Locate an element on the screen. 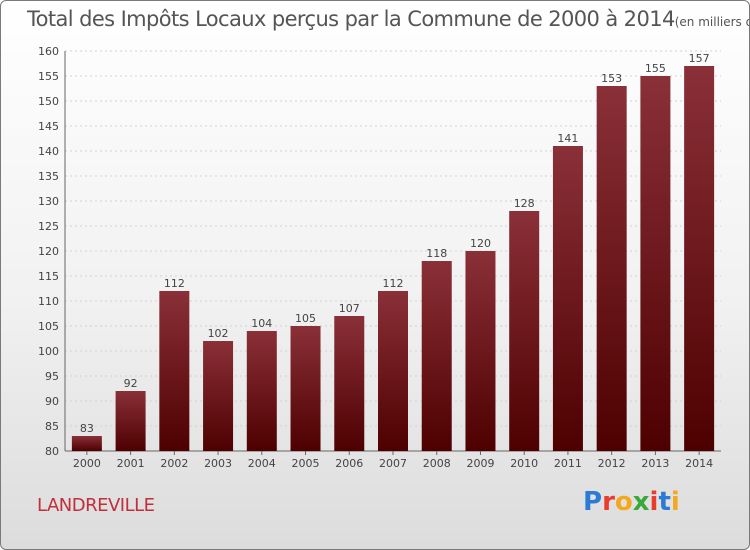  bar-value-label: 92 is located at coordinates (131, 383).